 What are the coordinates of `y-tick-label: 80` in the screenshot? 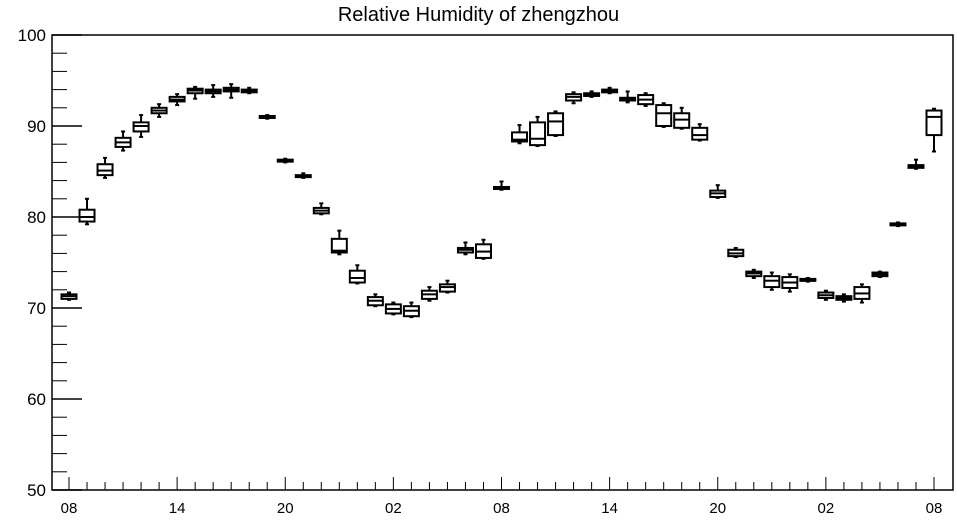 It's located at (36, 217).